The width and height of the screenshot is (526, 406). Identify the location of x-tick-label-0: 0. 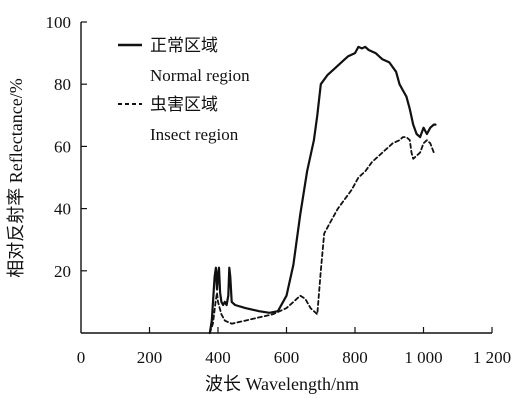
(81, 357).